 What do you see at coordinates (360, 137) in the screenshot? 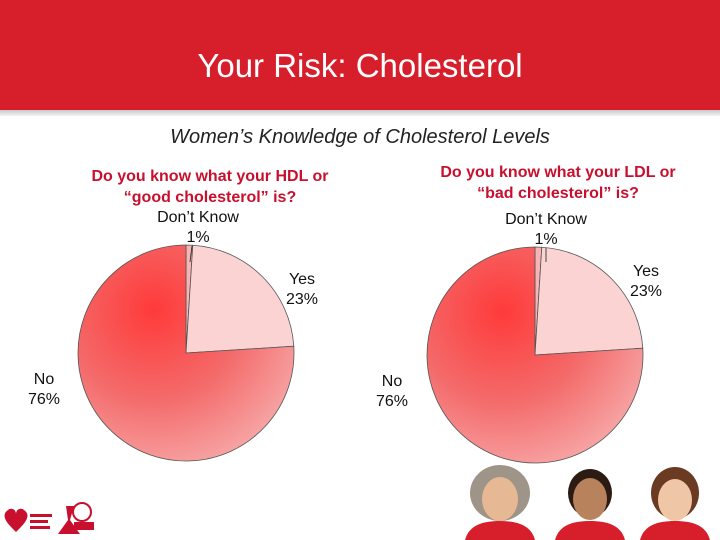
I see `chart-title: Women’s Knowledge of Cholesterol Levels` at bounding box center [360, 137].